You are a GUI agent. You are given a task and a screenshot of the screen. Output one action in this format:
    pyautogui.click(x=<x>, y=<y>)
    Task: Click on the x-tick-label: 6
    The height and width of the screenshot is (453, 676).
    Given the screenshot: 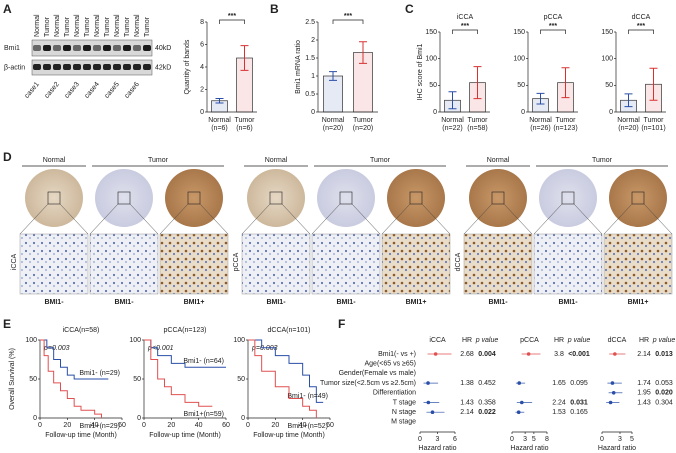 What is the action you would take?
    pyautogui.click(x=455, y=439)
    